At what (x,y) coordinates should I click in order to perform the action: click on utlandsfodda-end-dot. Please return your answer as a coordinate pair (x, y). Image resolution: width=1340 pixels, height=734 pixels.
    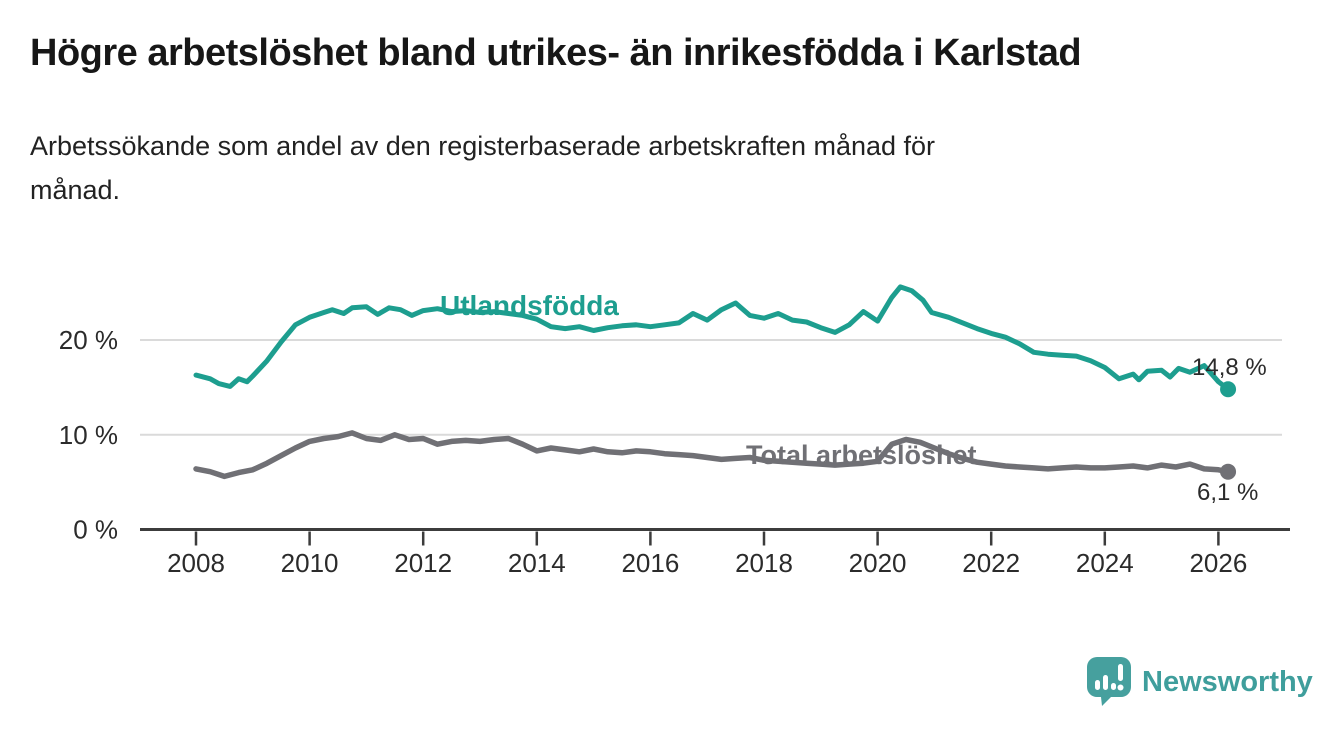
    Looking at the image, I should click on (1228, 389).